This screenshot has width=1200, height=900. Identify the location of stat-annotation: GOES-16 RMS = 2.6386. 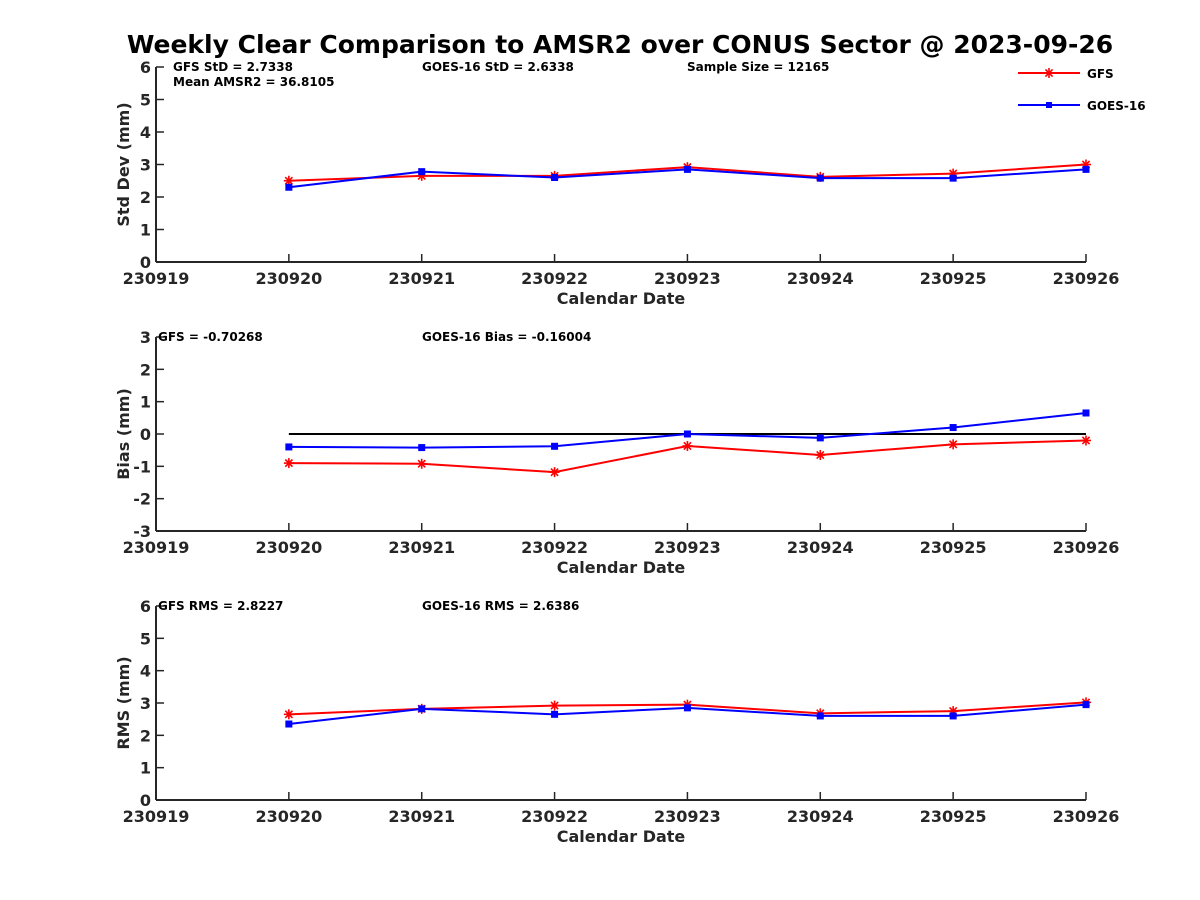
(500, 606).